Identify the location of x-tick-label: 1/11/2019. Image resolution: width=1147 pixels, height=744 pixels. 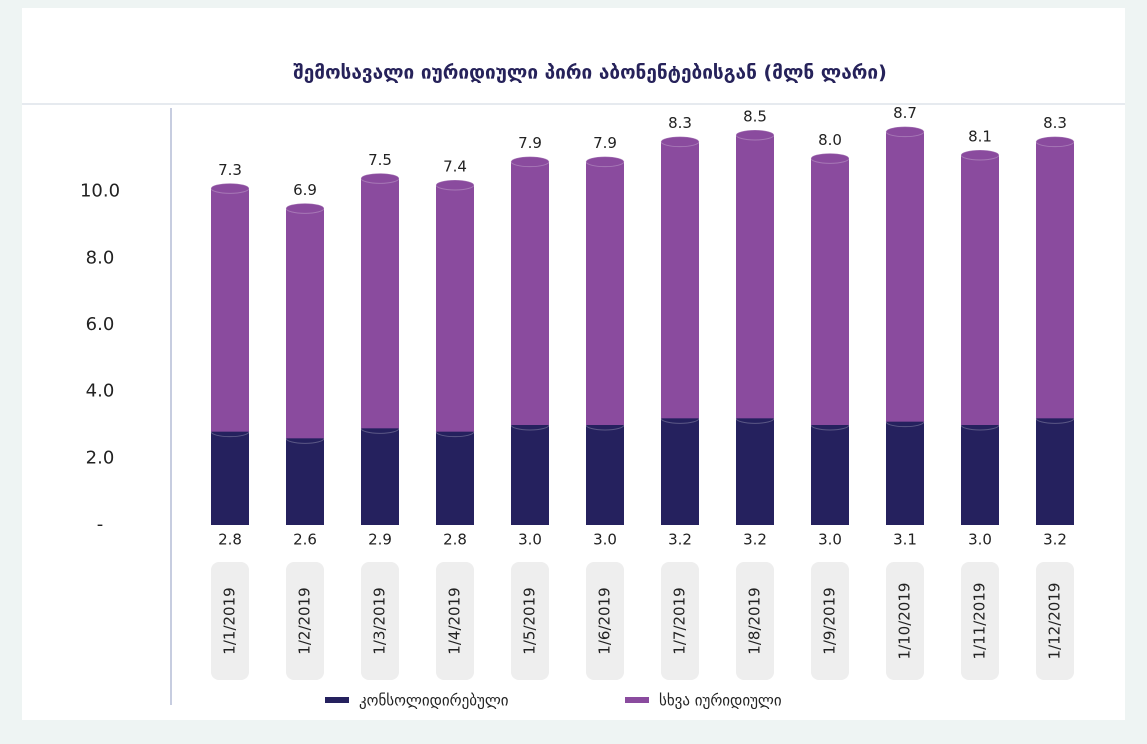
(980, 621).